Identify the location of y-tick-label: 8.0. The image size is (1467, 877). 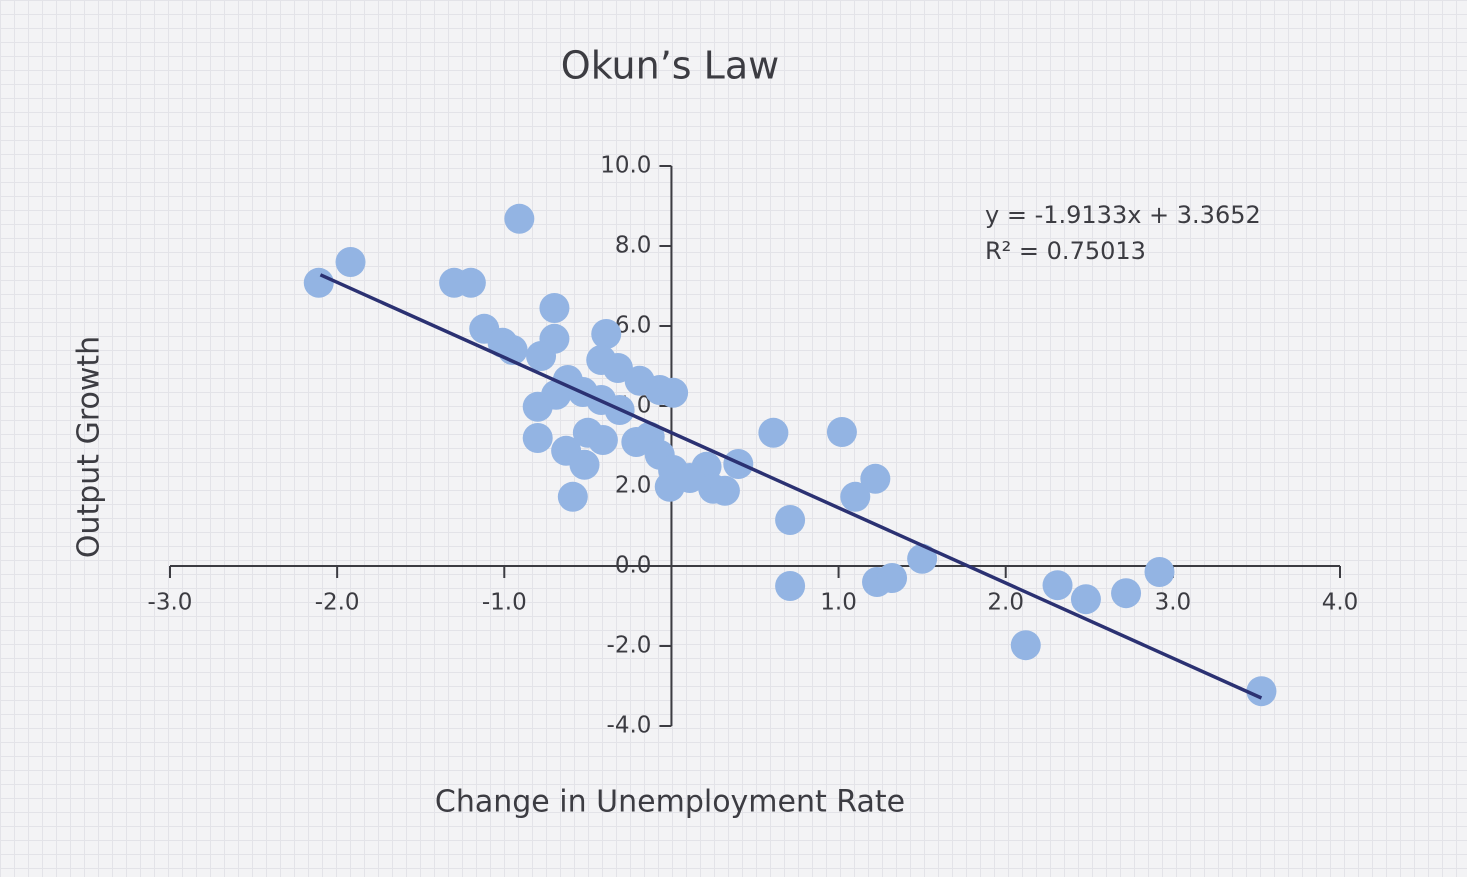
(633, 246).